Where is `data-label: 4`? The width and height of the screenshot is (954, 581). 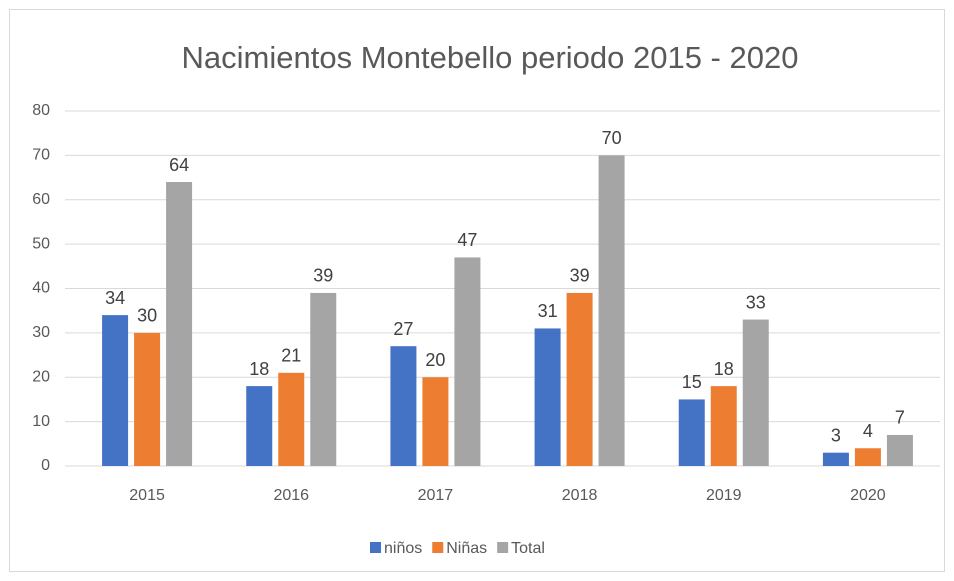
data-label: 4 is located at coordinates (868, 431).